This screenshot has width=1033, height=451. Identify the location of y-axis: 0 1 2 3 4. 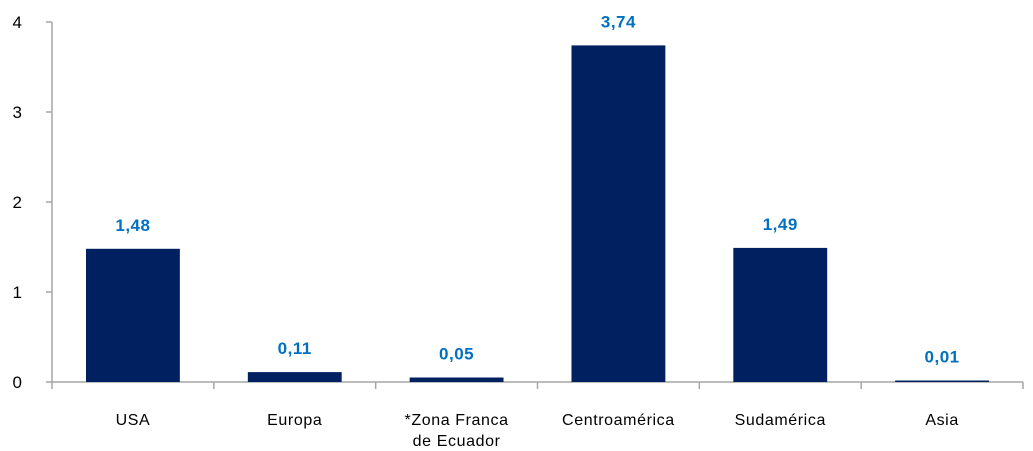
(33, 202).